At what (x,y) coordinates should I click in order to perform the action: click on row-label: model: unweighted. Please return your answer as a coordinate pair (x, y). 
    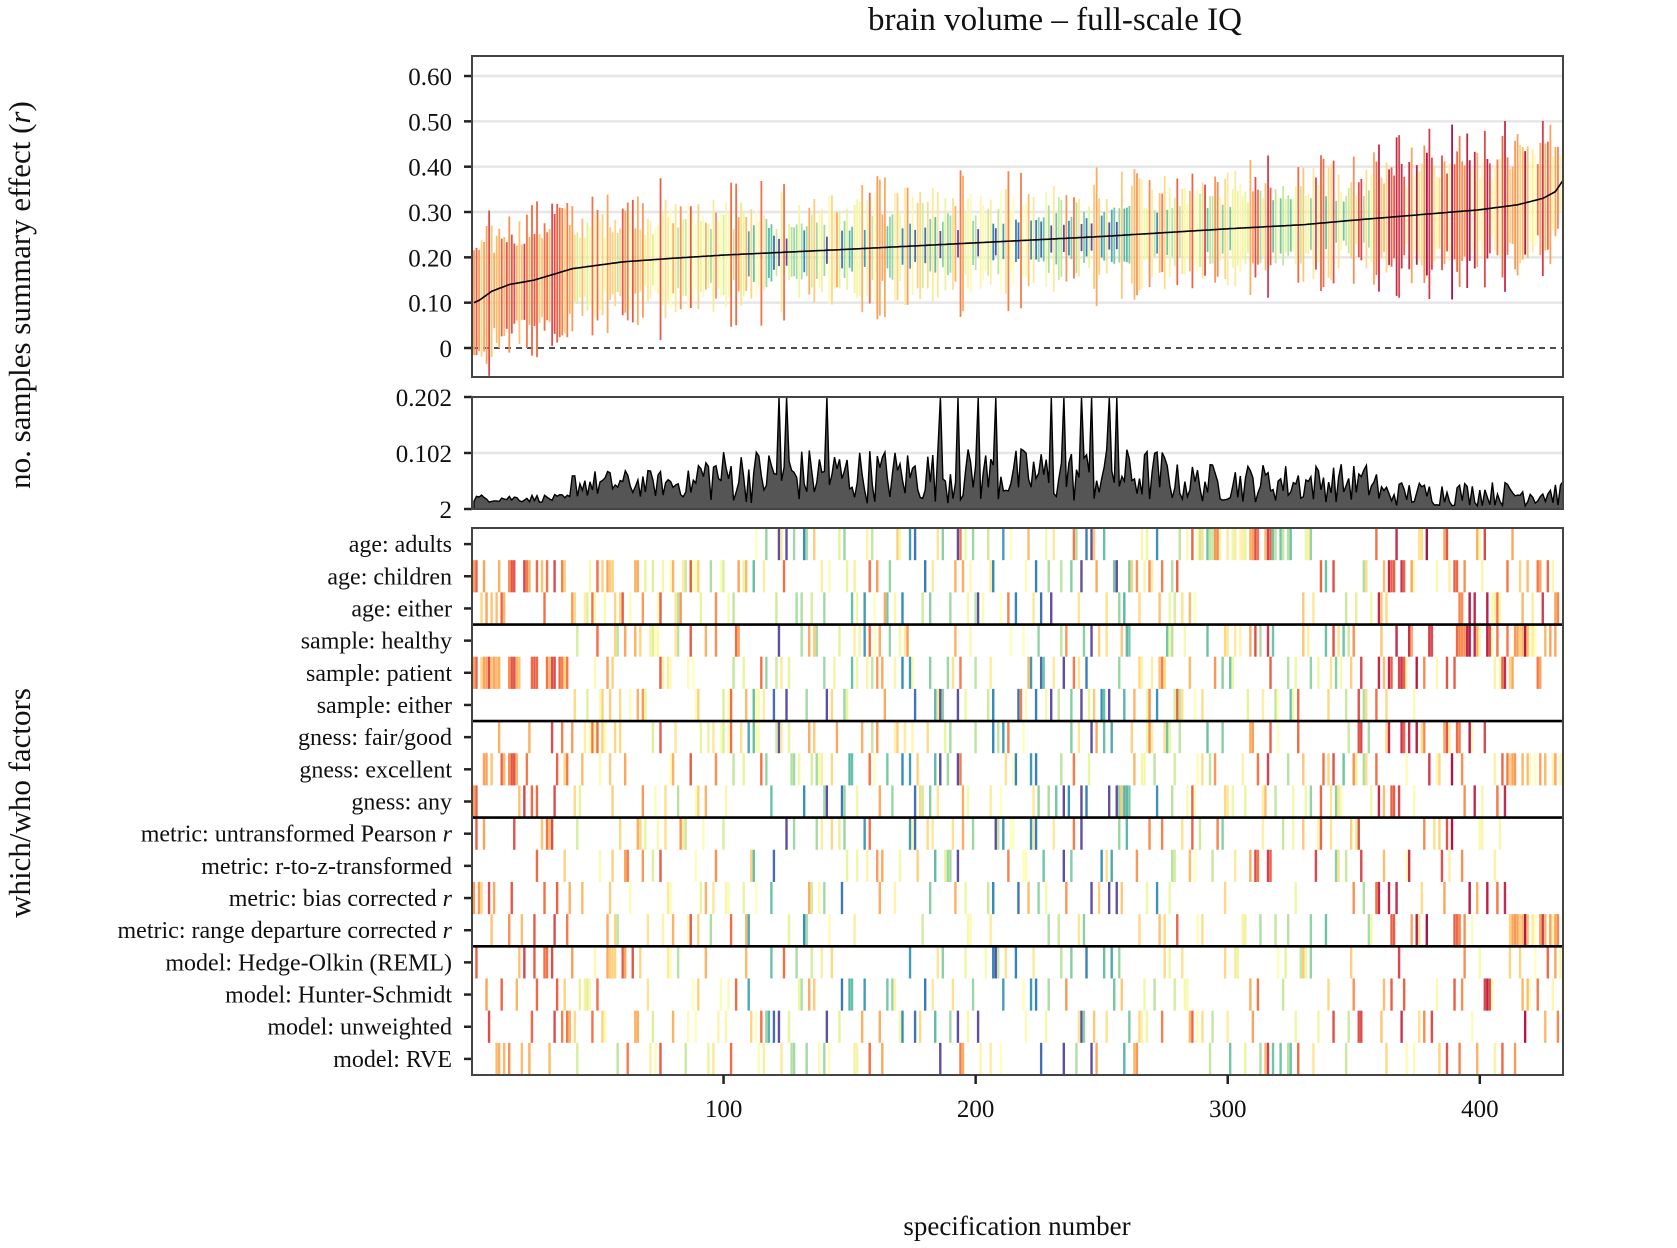
    Looking at the image, I should click on (359, 1028).